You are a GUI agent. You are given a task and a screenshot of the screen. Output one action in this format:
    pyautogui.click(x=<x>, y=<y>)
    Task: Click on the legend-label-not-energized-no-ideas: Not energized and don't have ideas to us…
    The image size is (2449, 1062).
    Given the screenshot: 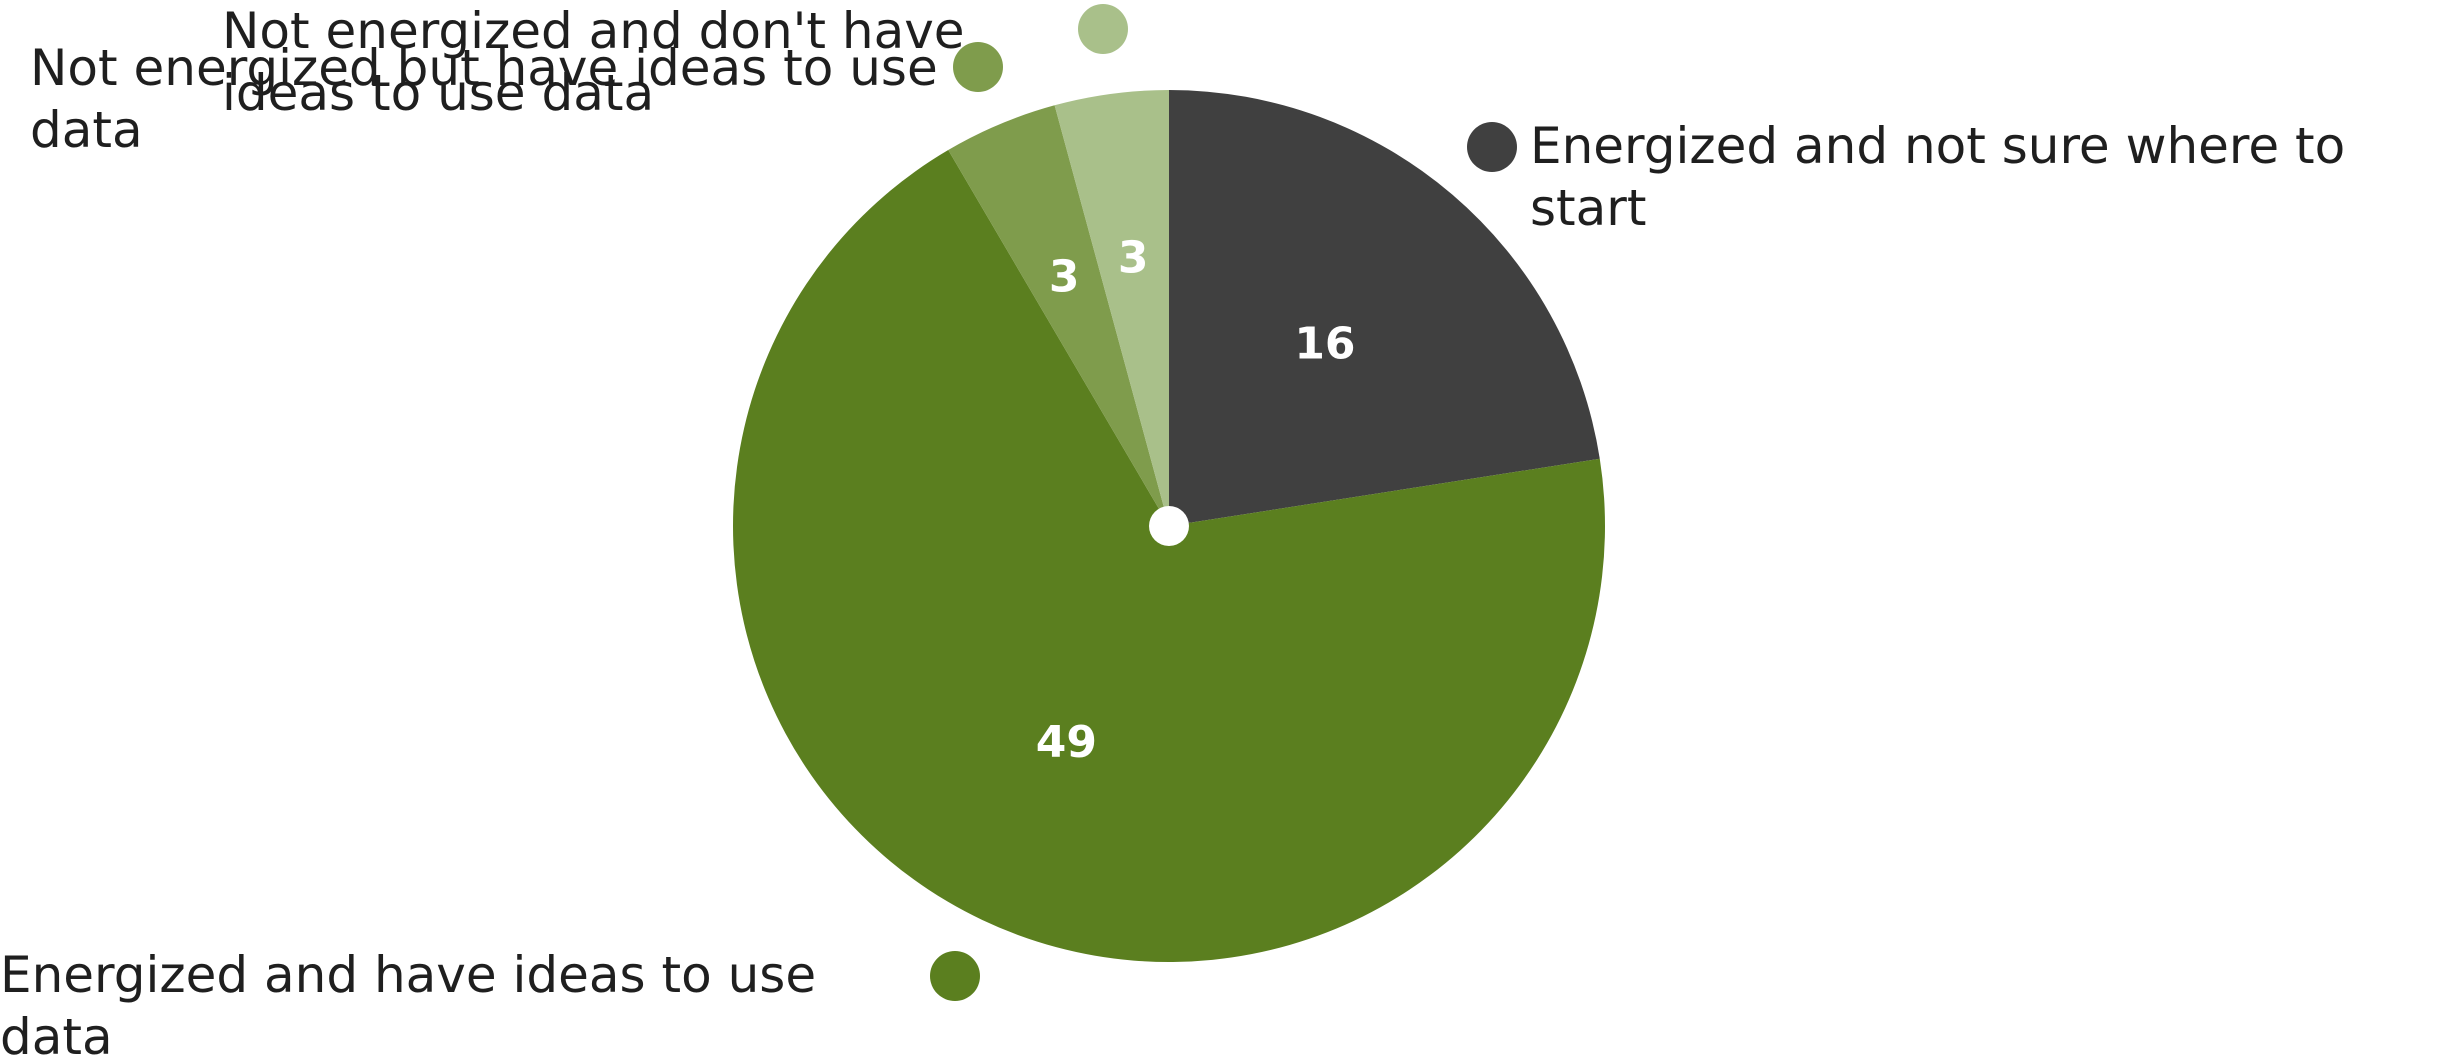 What is the action you would take?
    pyautogui.click(x=593, y=62)
    